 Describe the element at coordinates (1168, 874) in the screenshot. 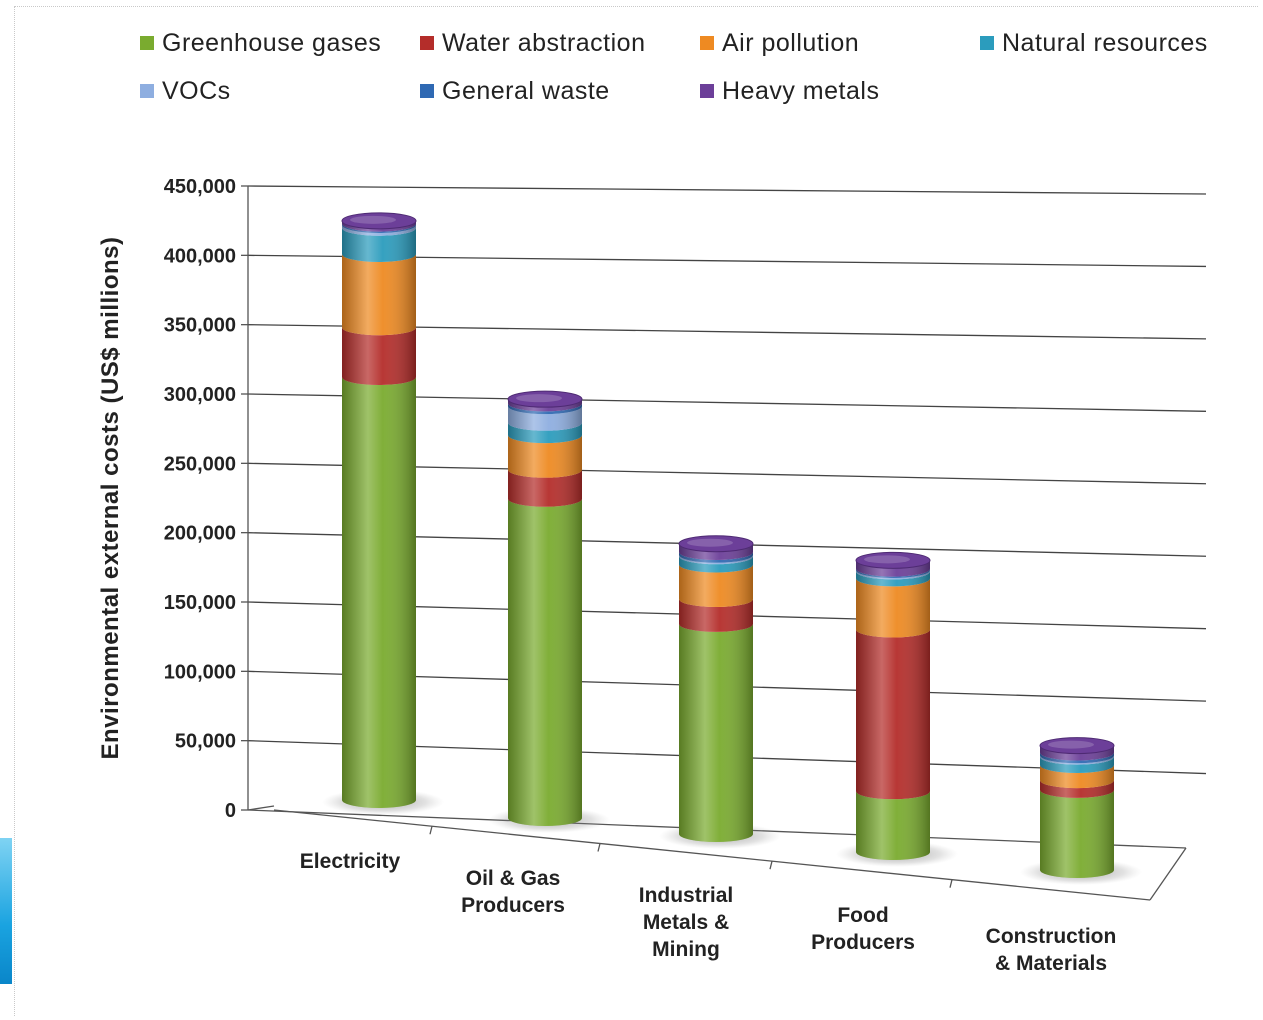

I see `floor-right-edge` at that location.